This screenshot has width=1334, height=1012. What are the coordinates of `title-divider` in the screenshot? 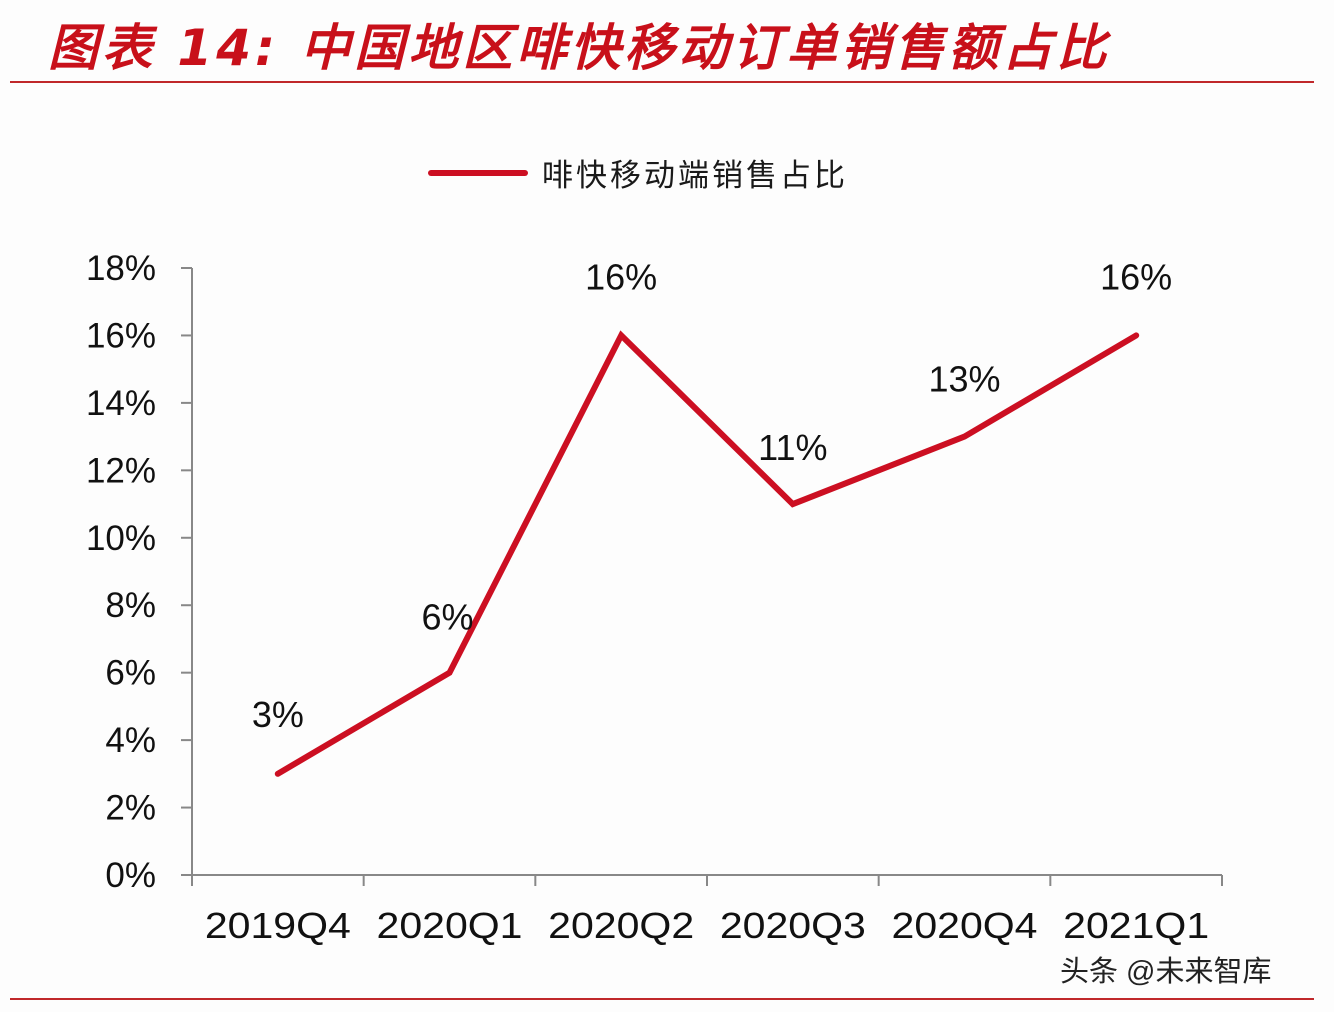 It's located at (662, 82).